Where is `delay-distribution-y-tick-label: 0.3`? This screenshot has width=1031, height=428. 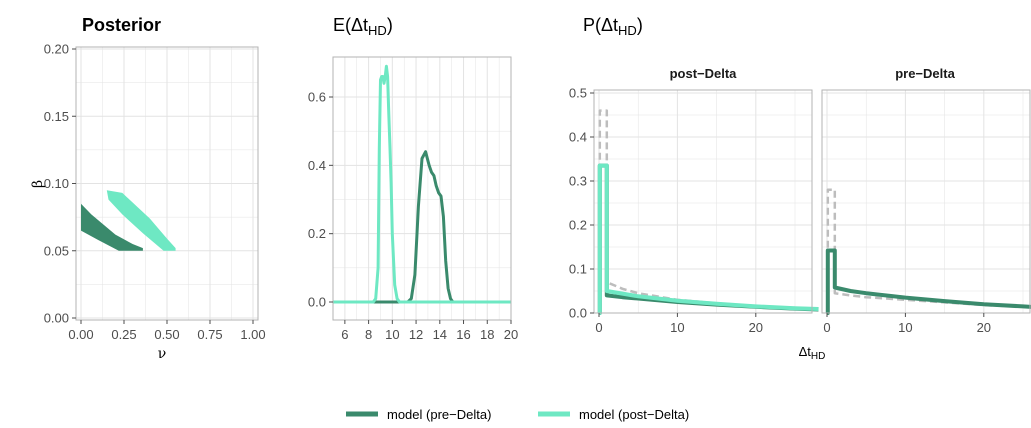 delay-distribution-y-tick-label: 0.3 is located at coordinates (578, 181).